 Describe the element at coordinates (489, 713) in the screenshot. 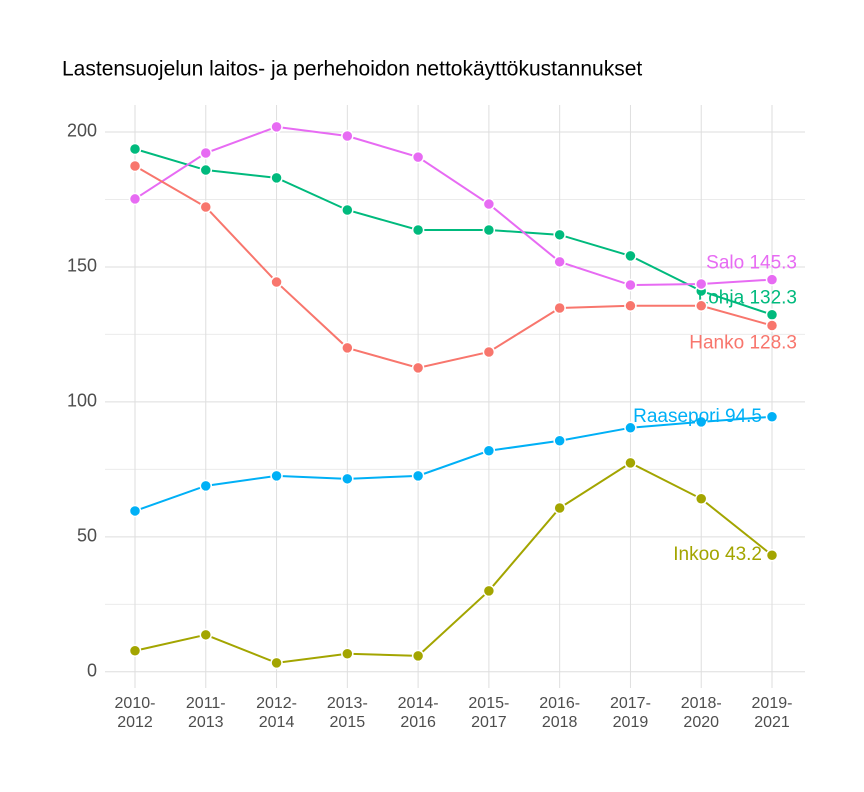

I see `x-tick-label: 2015- 2017` at that location.